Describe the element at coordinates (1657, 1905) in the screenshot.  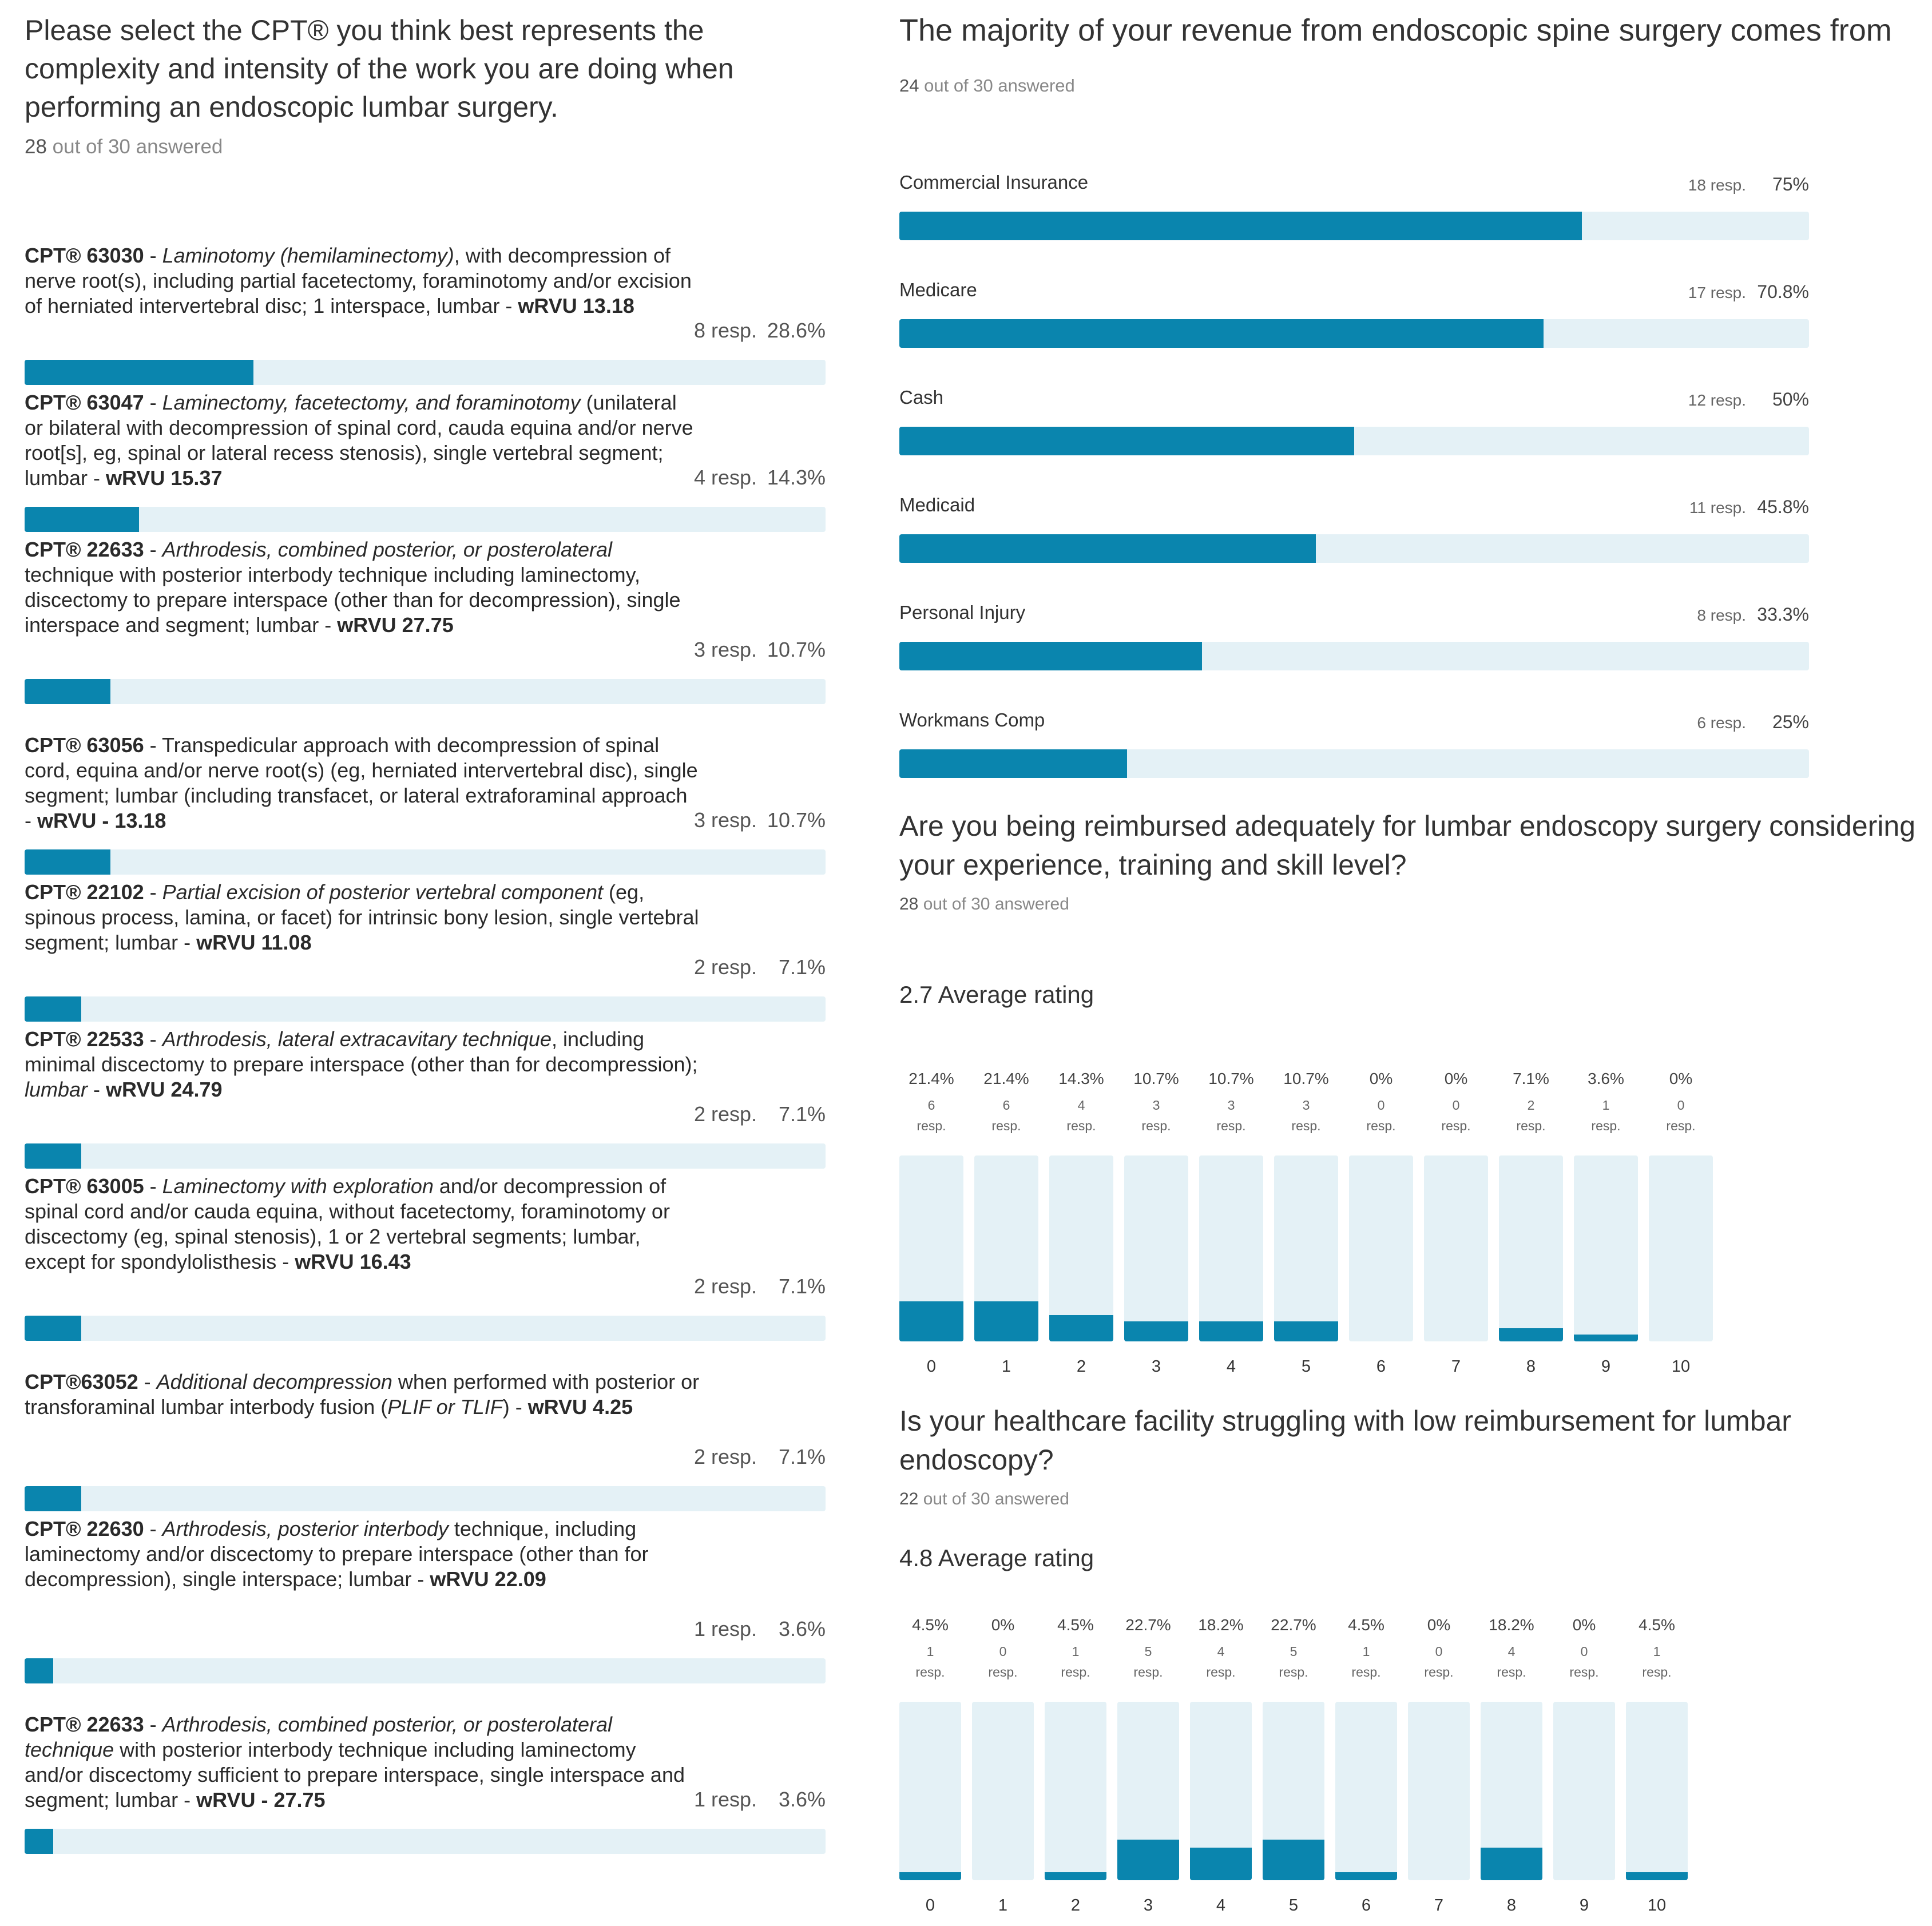
I see `rating-tick-label: 10` at that location.